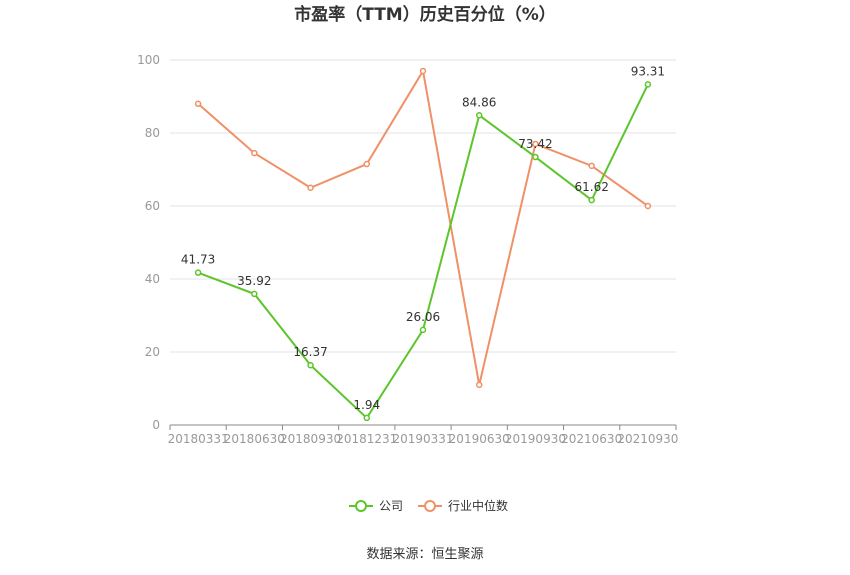 This screenshot has height=575, width=850. What do you see at coordinates (254, 439) in the screenshot?
I see `x-tick-label: 20180630` at bounding box center [254, 439].